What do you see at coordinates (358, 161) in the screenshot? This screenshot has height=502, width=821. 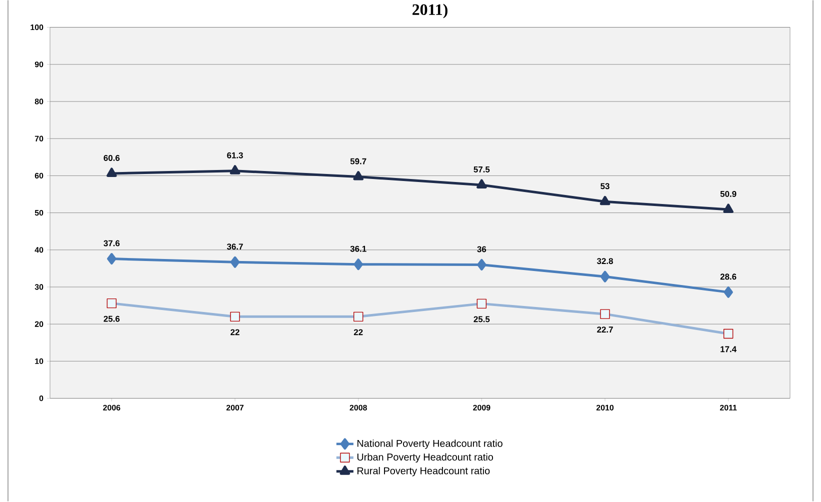 I see `data-label: 59.7` at bounding box center [358, 161].